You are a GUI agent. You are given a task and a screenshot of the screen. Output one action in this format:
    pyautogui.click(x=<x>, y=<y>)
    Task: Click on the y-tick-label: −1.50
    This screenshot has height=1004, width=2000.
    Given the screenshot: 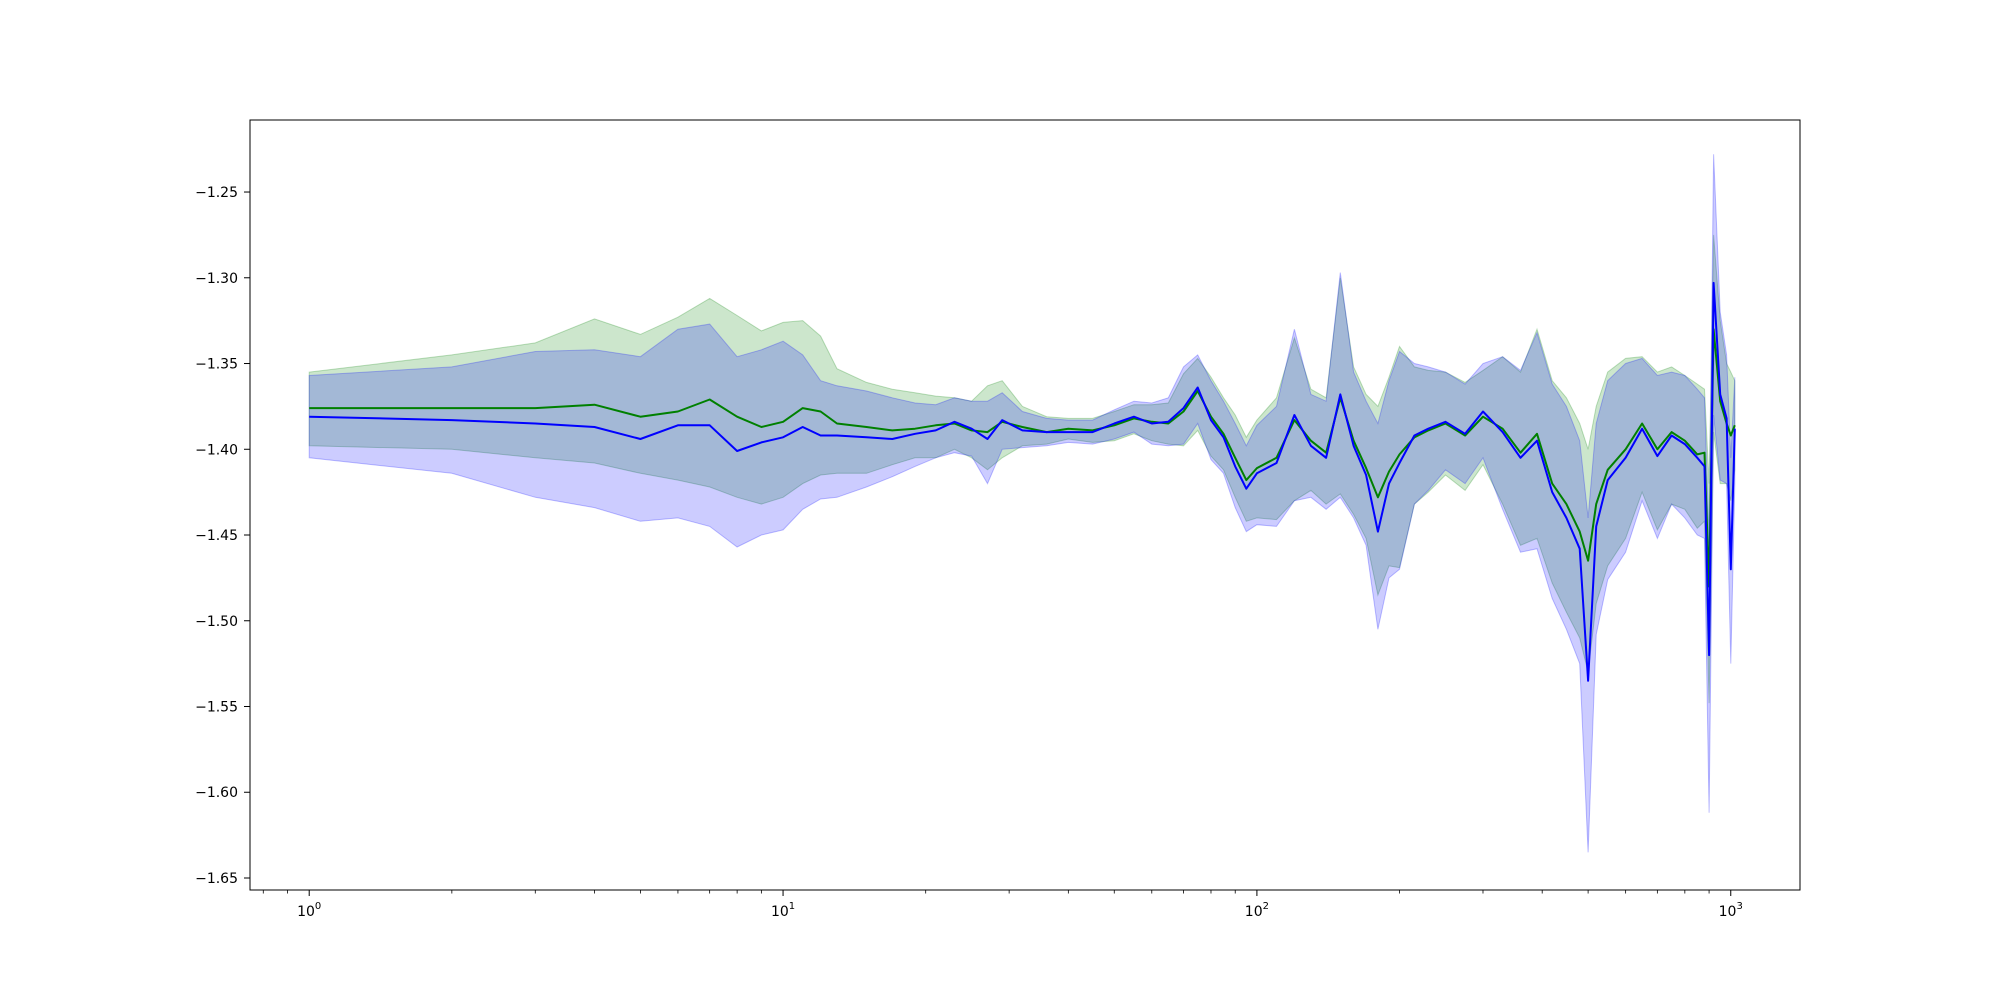 What is the action you would take?
    pyautogui.click(x=216, y=622)
    